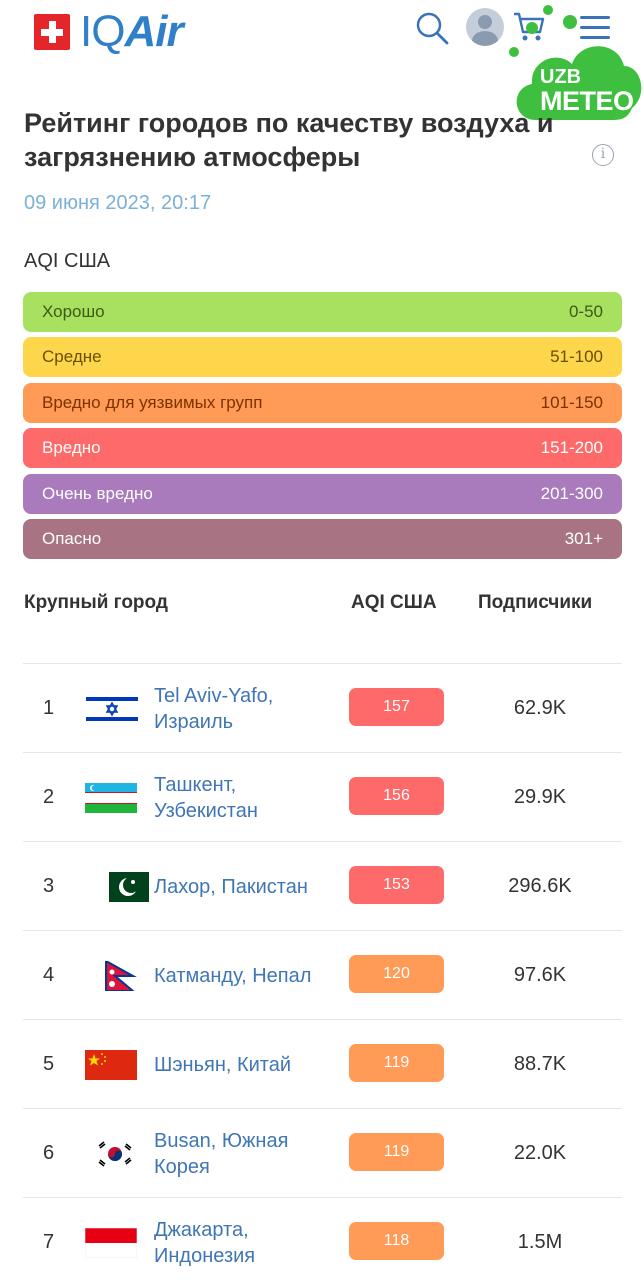 Image resolution: width=644 pixels, height=1280 pixels. Describe the element at coordinates (52, 32) in the screenshot. I see `swiss-flag-icon` at that location.